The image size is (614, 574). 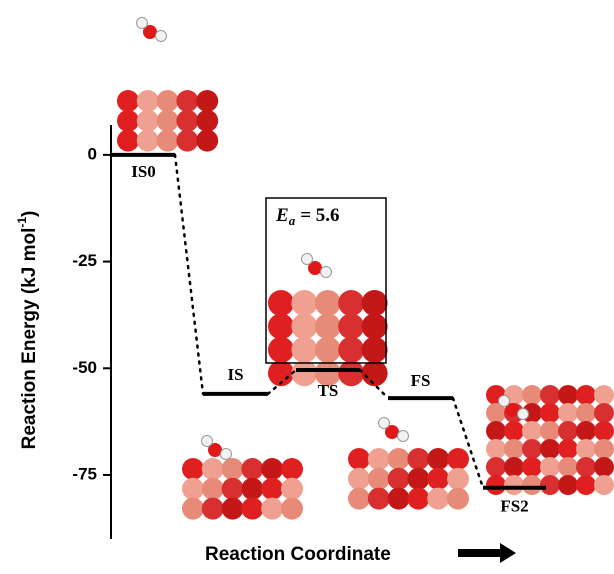 What do you see at coordinates (328, 390) in the screenshot?
I see `level-label: TS` at bounding box center [328, 390].